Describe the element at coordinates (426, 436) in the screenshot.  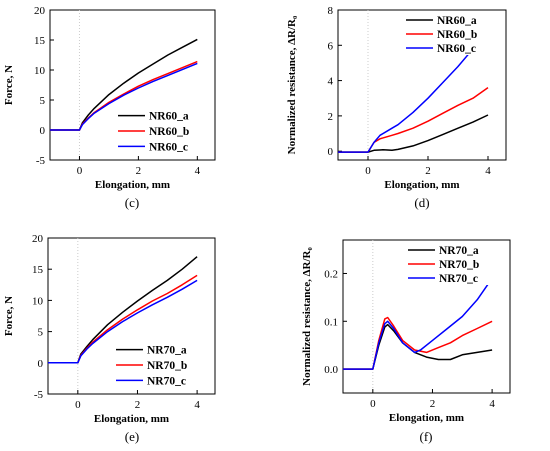
I see `panel-label: (f)` at that location.